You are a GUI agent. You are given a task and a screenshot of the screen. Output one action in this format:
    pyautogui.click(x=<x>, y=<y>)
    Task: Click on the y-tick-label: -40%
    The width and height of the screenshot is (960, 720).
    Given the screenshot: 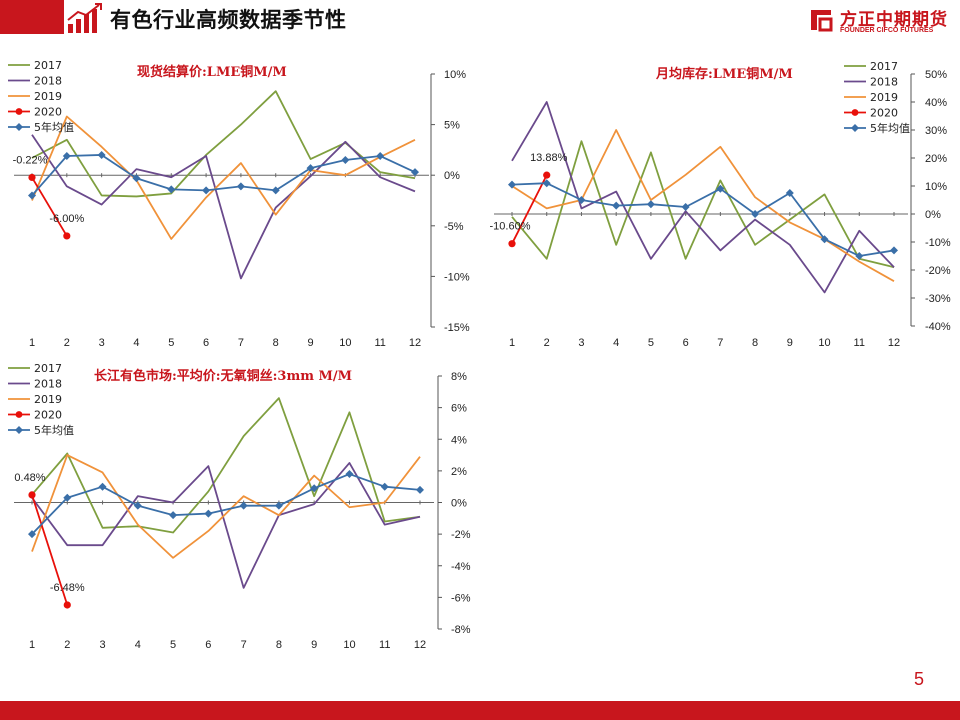 What is the action you would take?
    pyautogui.click(x=938, y=327)
    